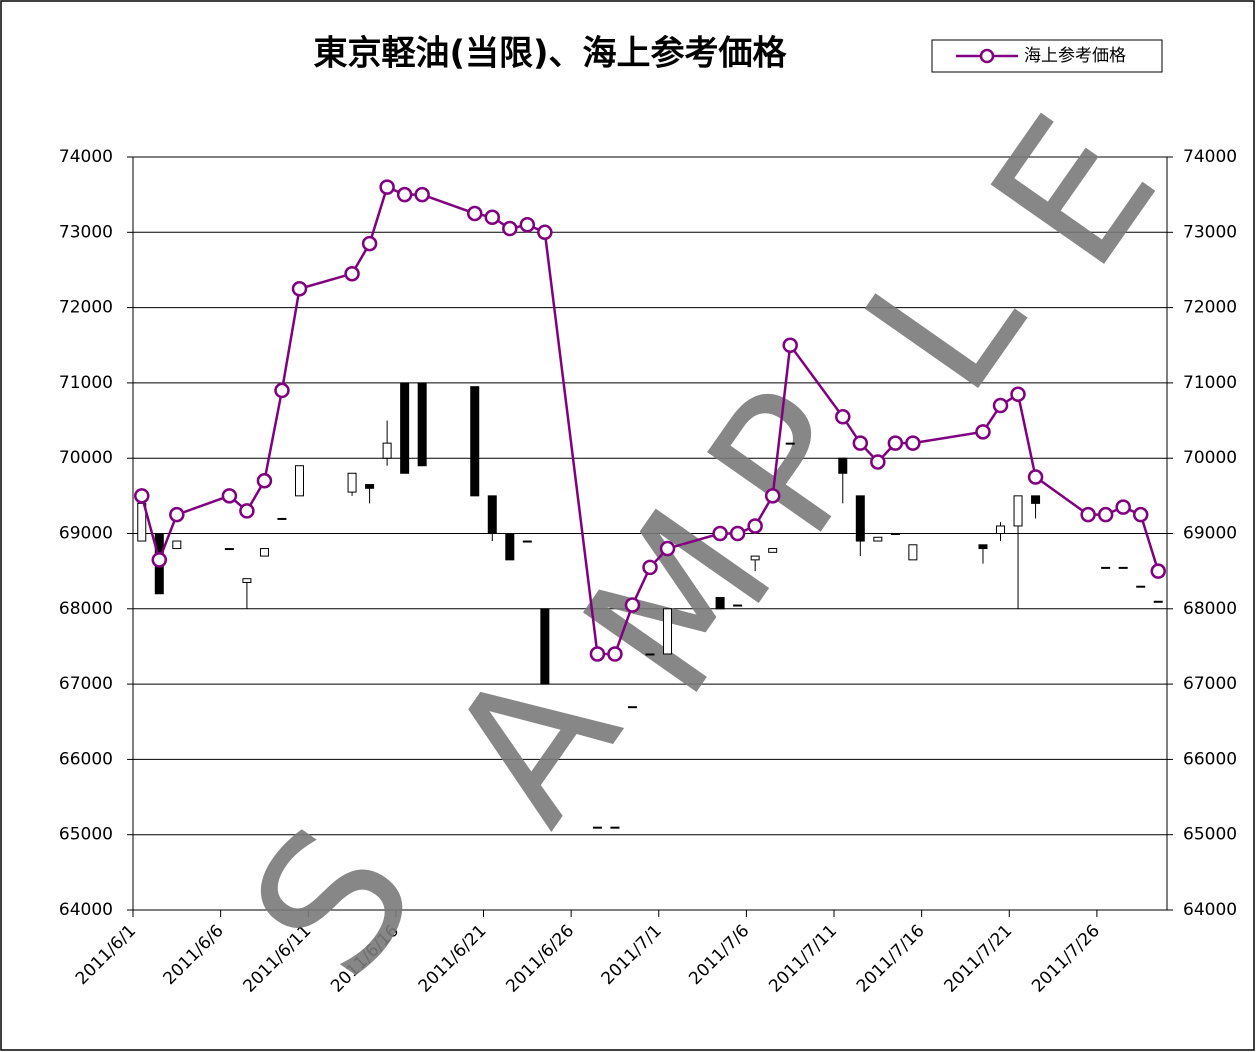  Describe the element at coordinates (1075, 56) in the screenshot. I see `legend-label: 海上参考価格` at that location.